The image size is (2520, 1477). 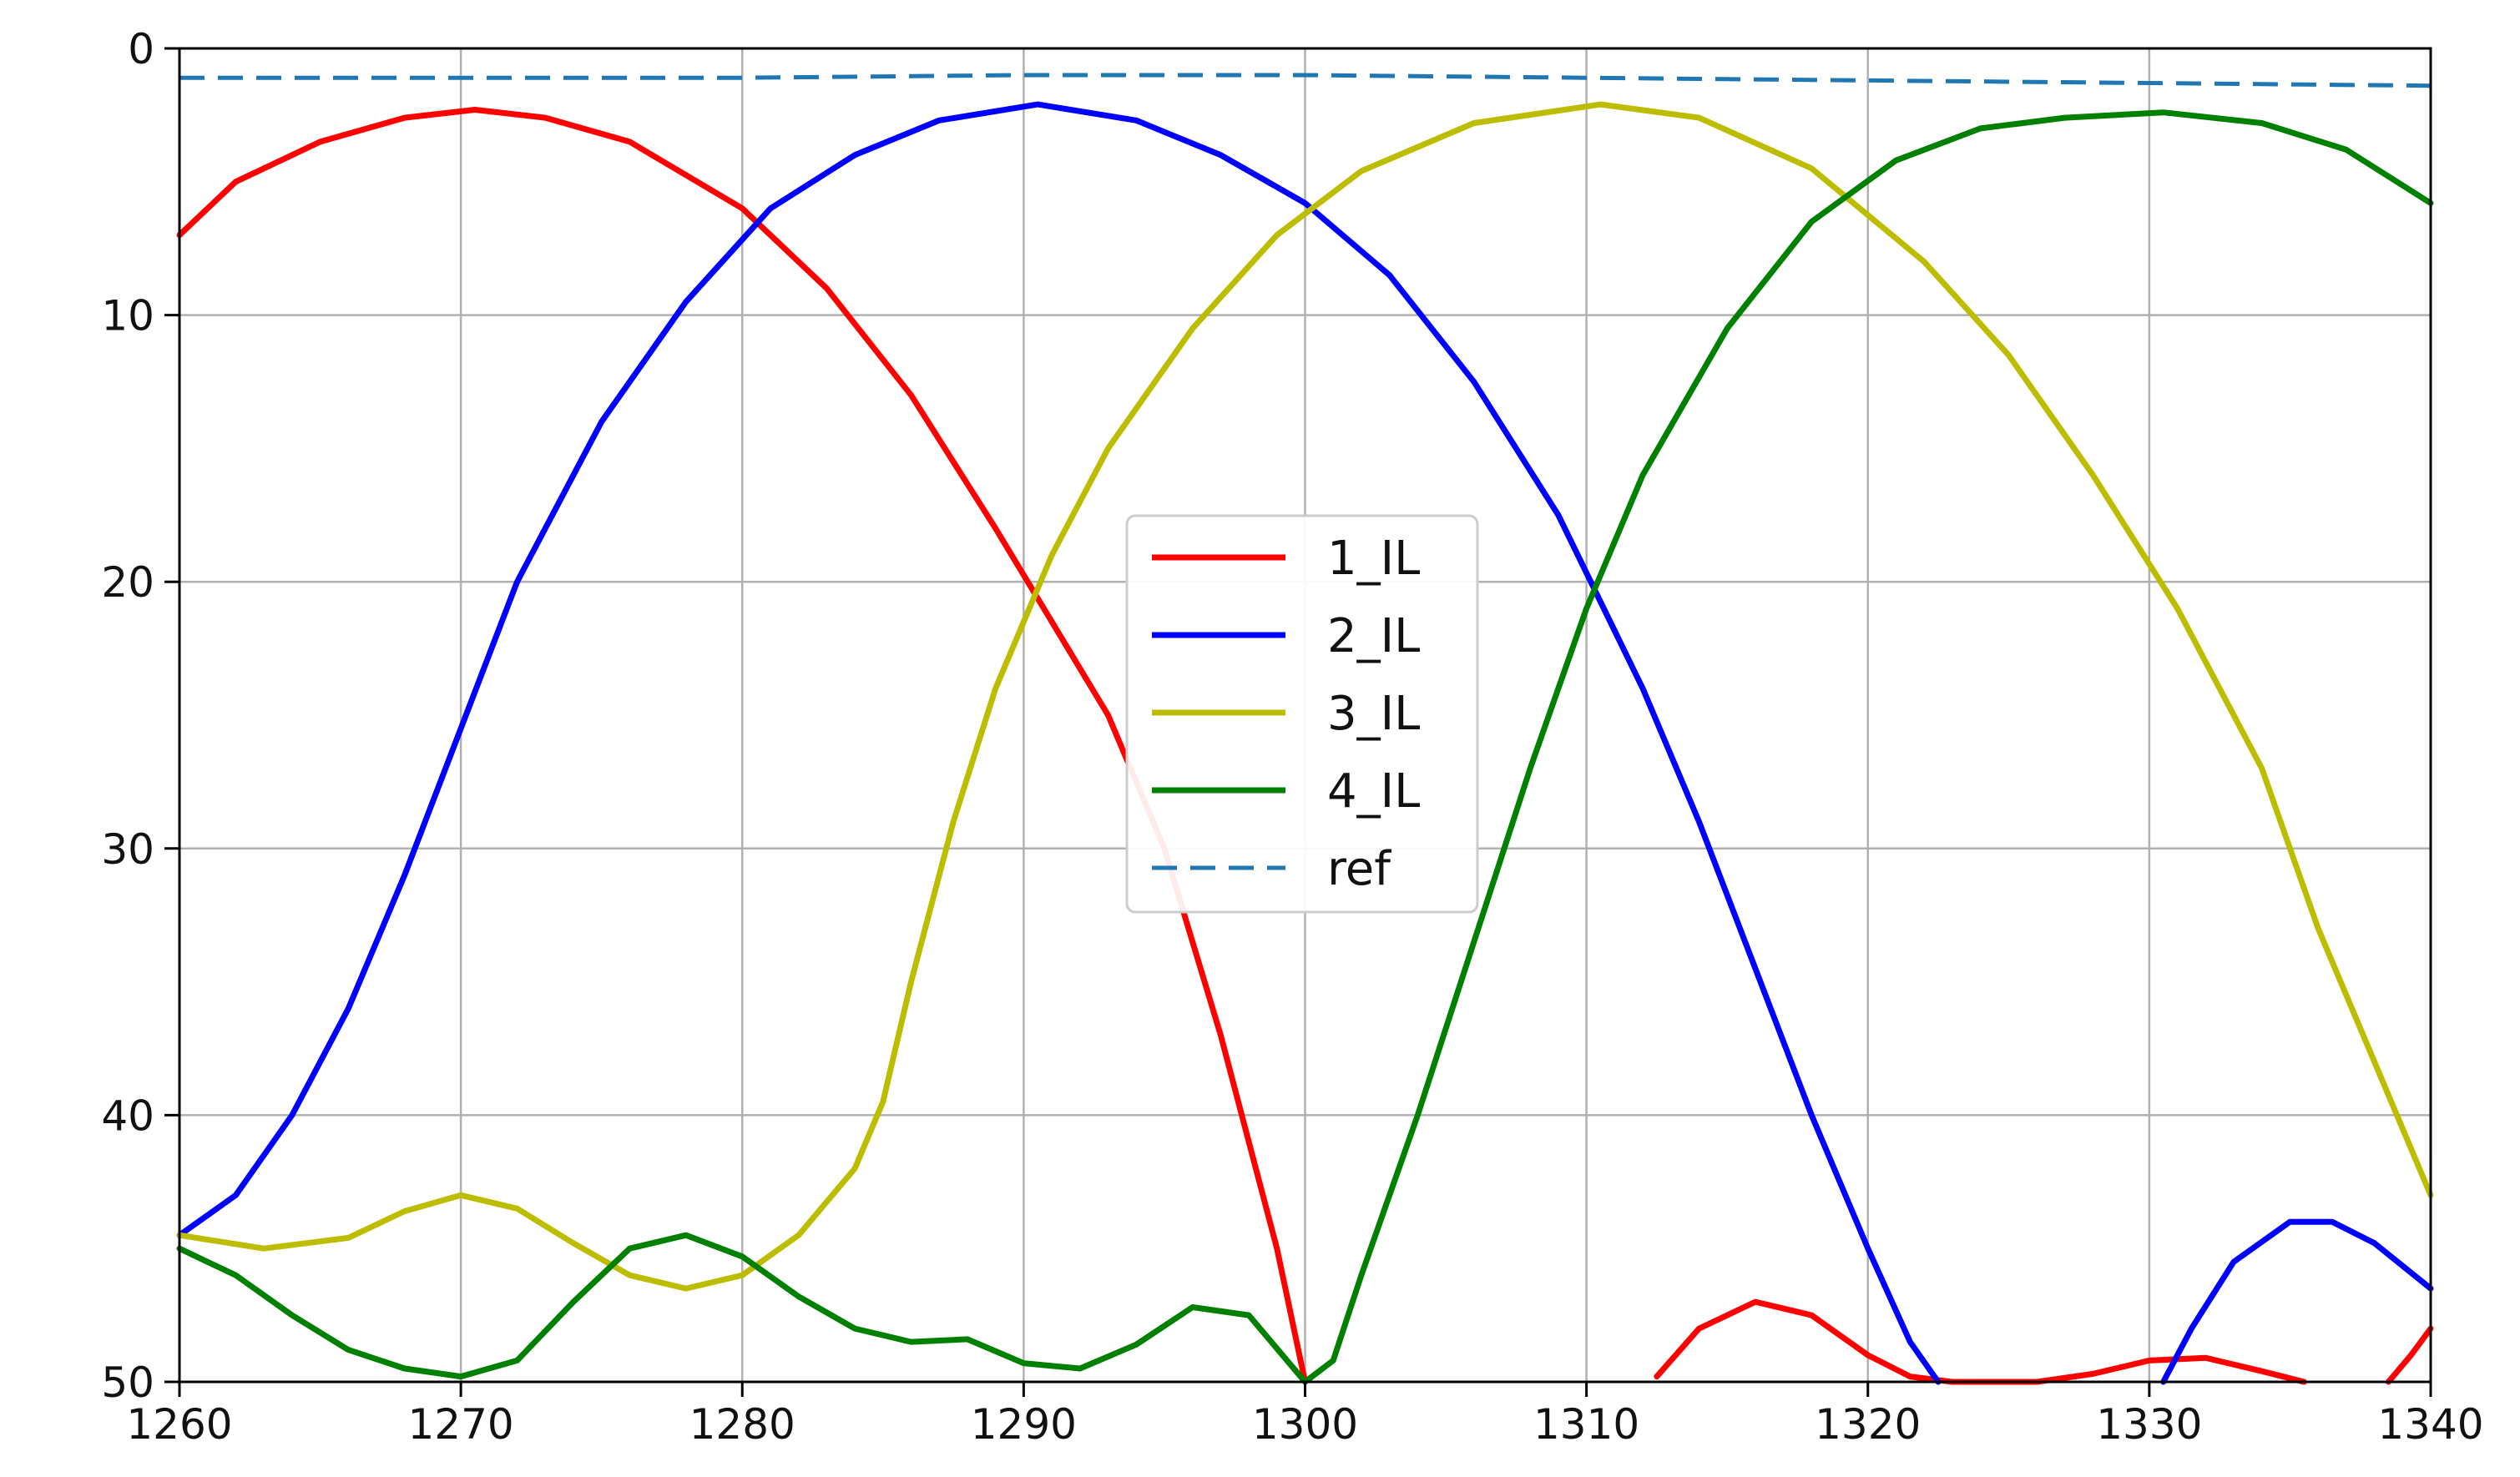 What do you see at coordinates (1024, 1424) in the screenshot?
I see `x-tick-label: 1290` at bounding box center [1024, 1424].